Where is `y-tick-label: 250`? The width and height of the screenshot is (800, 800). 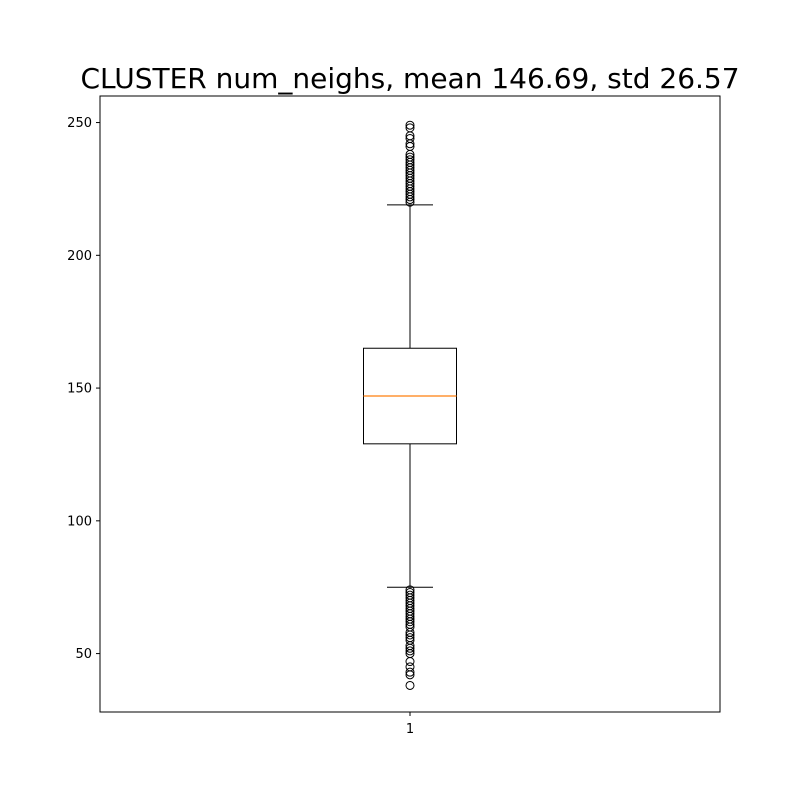
y-tick-label: 250 is located at coordinates (79, 123).